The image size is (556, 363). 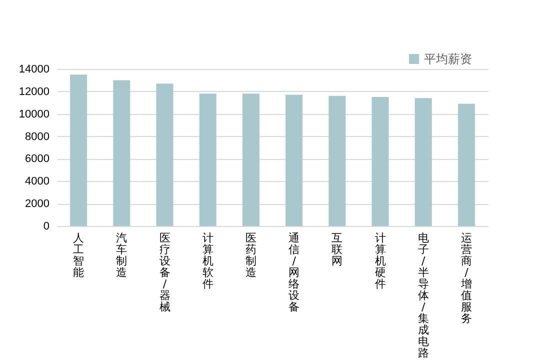 I want to click on x-tick-label: 运营商/增值服务, so click(x=466, y=278).